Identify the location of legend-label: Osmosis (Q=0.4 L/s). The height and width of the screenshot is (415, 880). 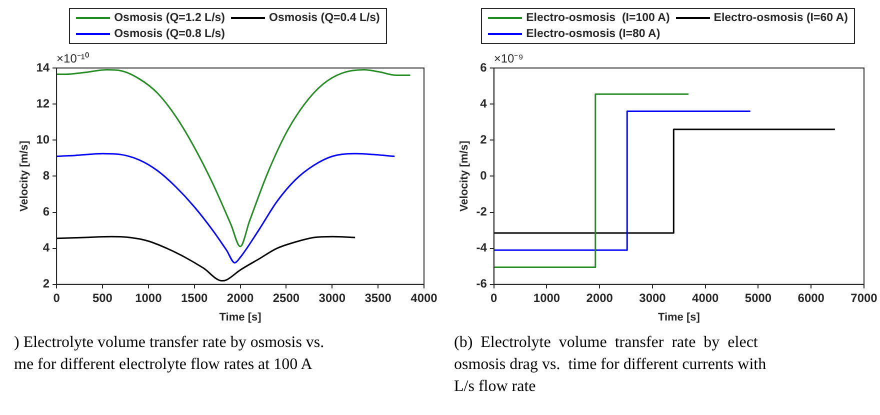
(324, 18).